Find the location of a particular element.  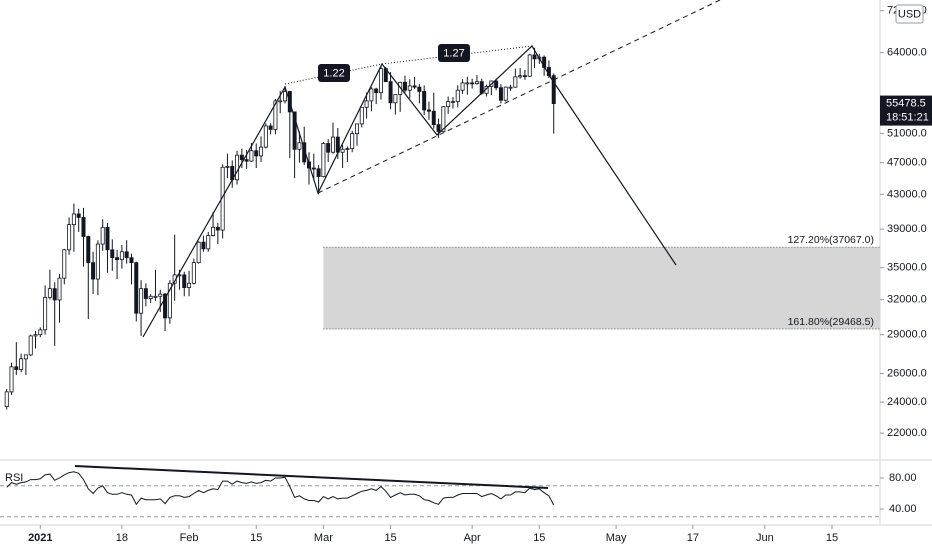

rsi-line is located at coordinates (280, 488).